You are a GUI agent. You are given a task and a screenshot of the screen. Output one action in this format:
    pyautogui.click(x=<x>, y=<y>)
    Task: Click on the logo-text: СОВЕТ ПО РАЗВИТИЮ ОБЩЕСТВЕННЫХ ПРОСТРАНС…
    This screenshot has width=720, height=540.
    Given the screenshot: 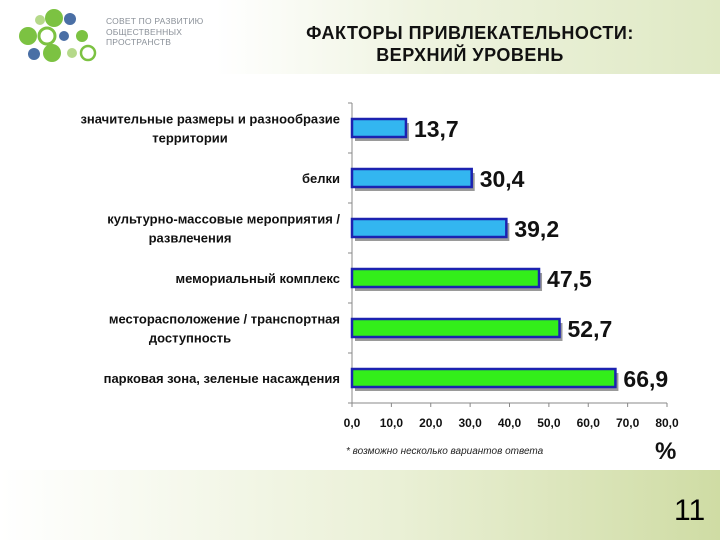 What is the action you would take?
    pyautogui.click(x=171, y=32)
    